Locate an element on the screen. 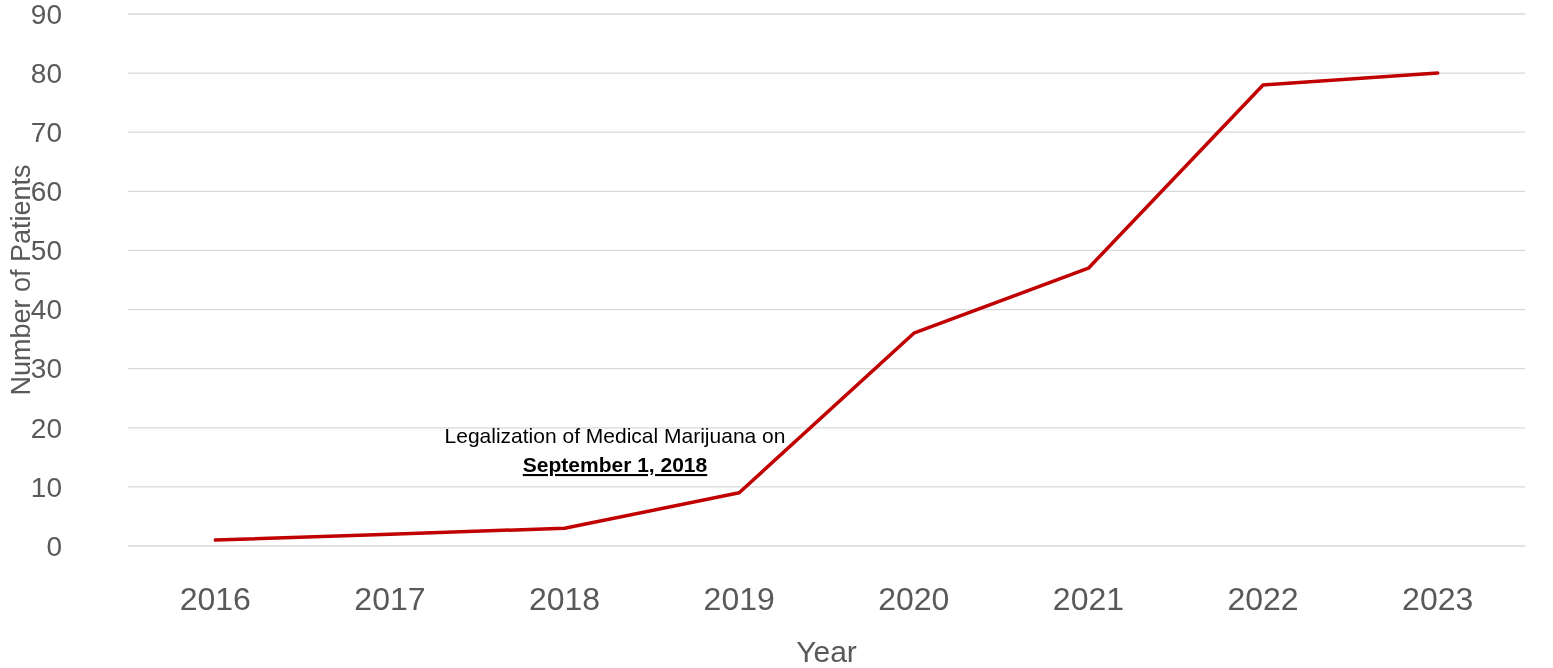  annotation: Legalization of Medical Marijuana on September 1, 2018 is located at coordinates (615, 450).